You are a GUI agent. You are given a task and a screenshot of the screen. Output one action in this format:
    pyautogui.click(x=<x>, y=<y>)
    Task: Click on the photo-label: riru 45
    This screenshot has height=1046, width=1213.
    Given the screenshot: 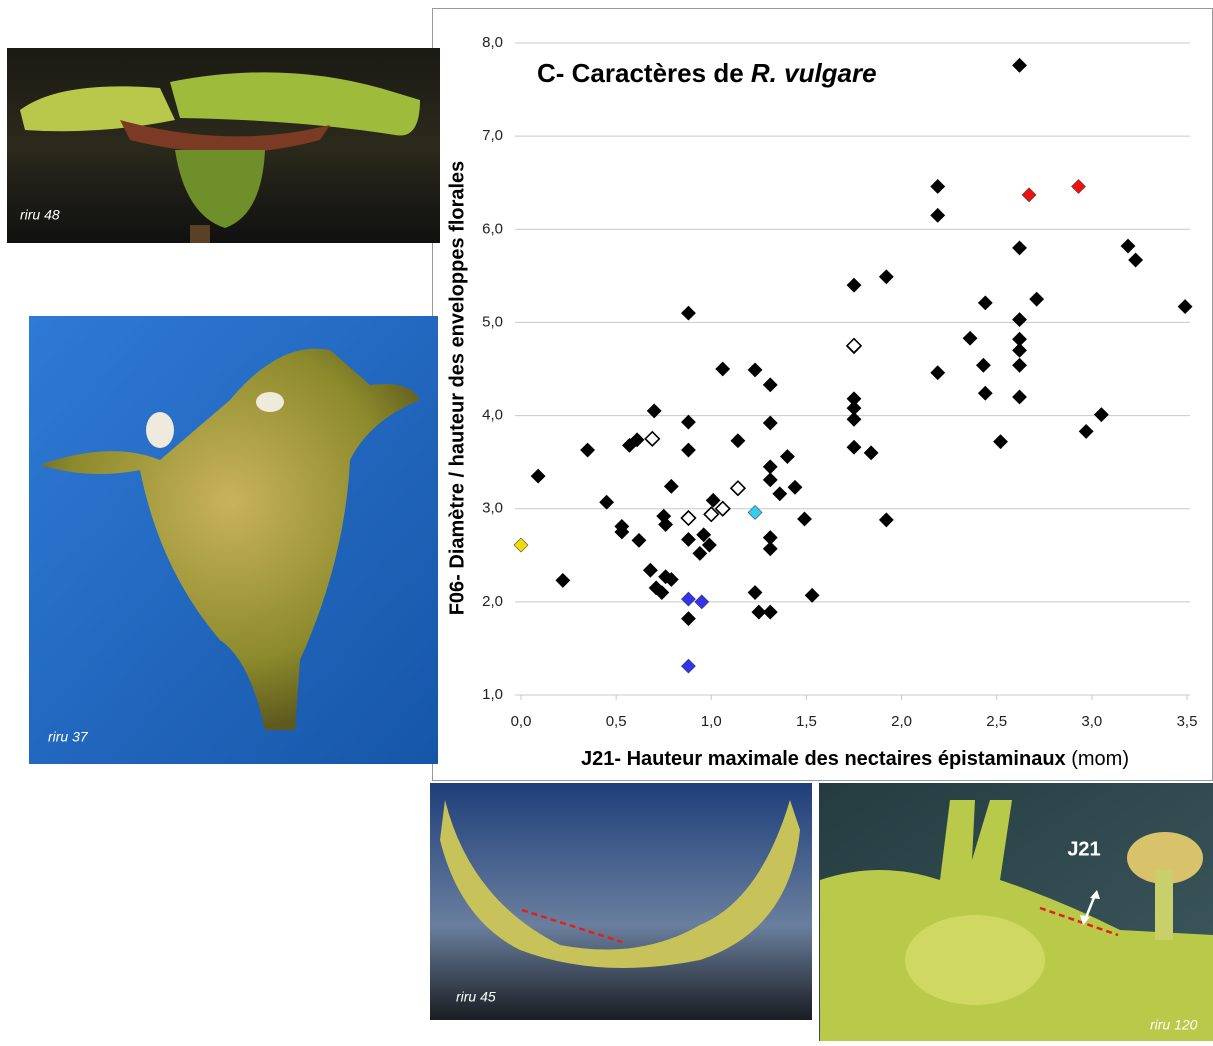 What is the action you would take?
    pyautogui.click(x=476, y=997)
    